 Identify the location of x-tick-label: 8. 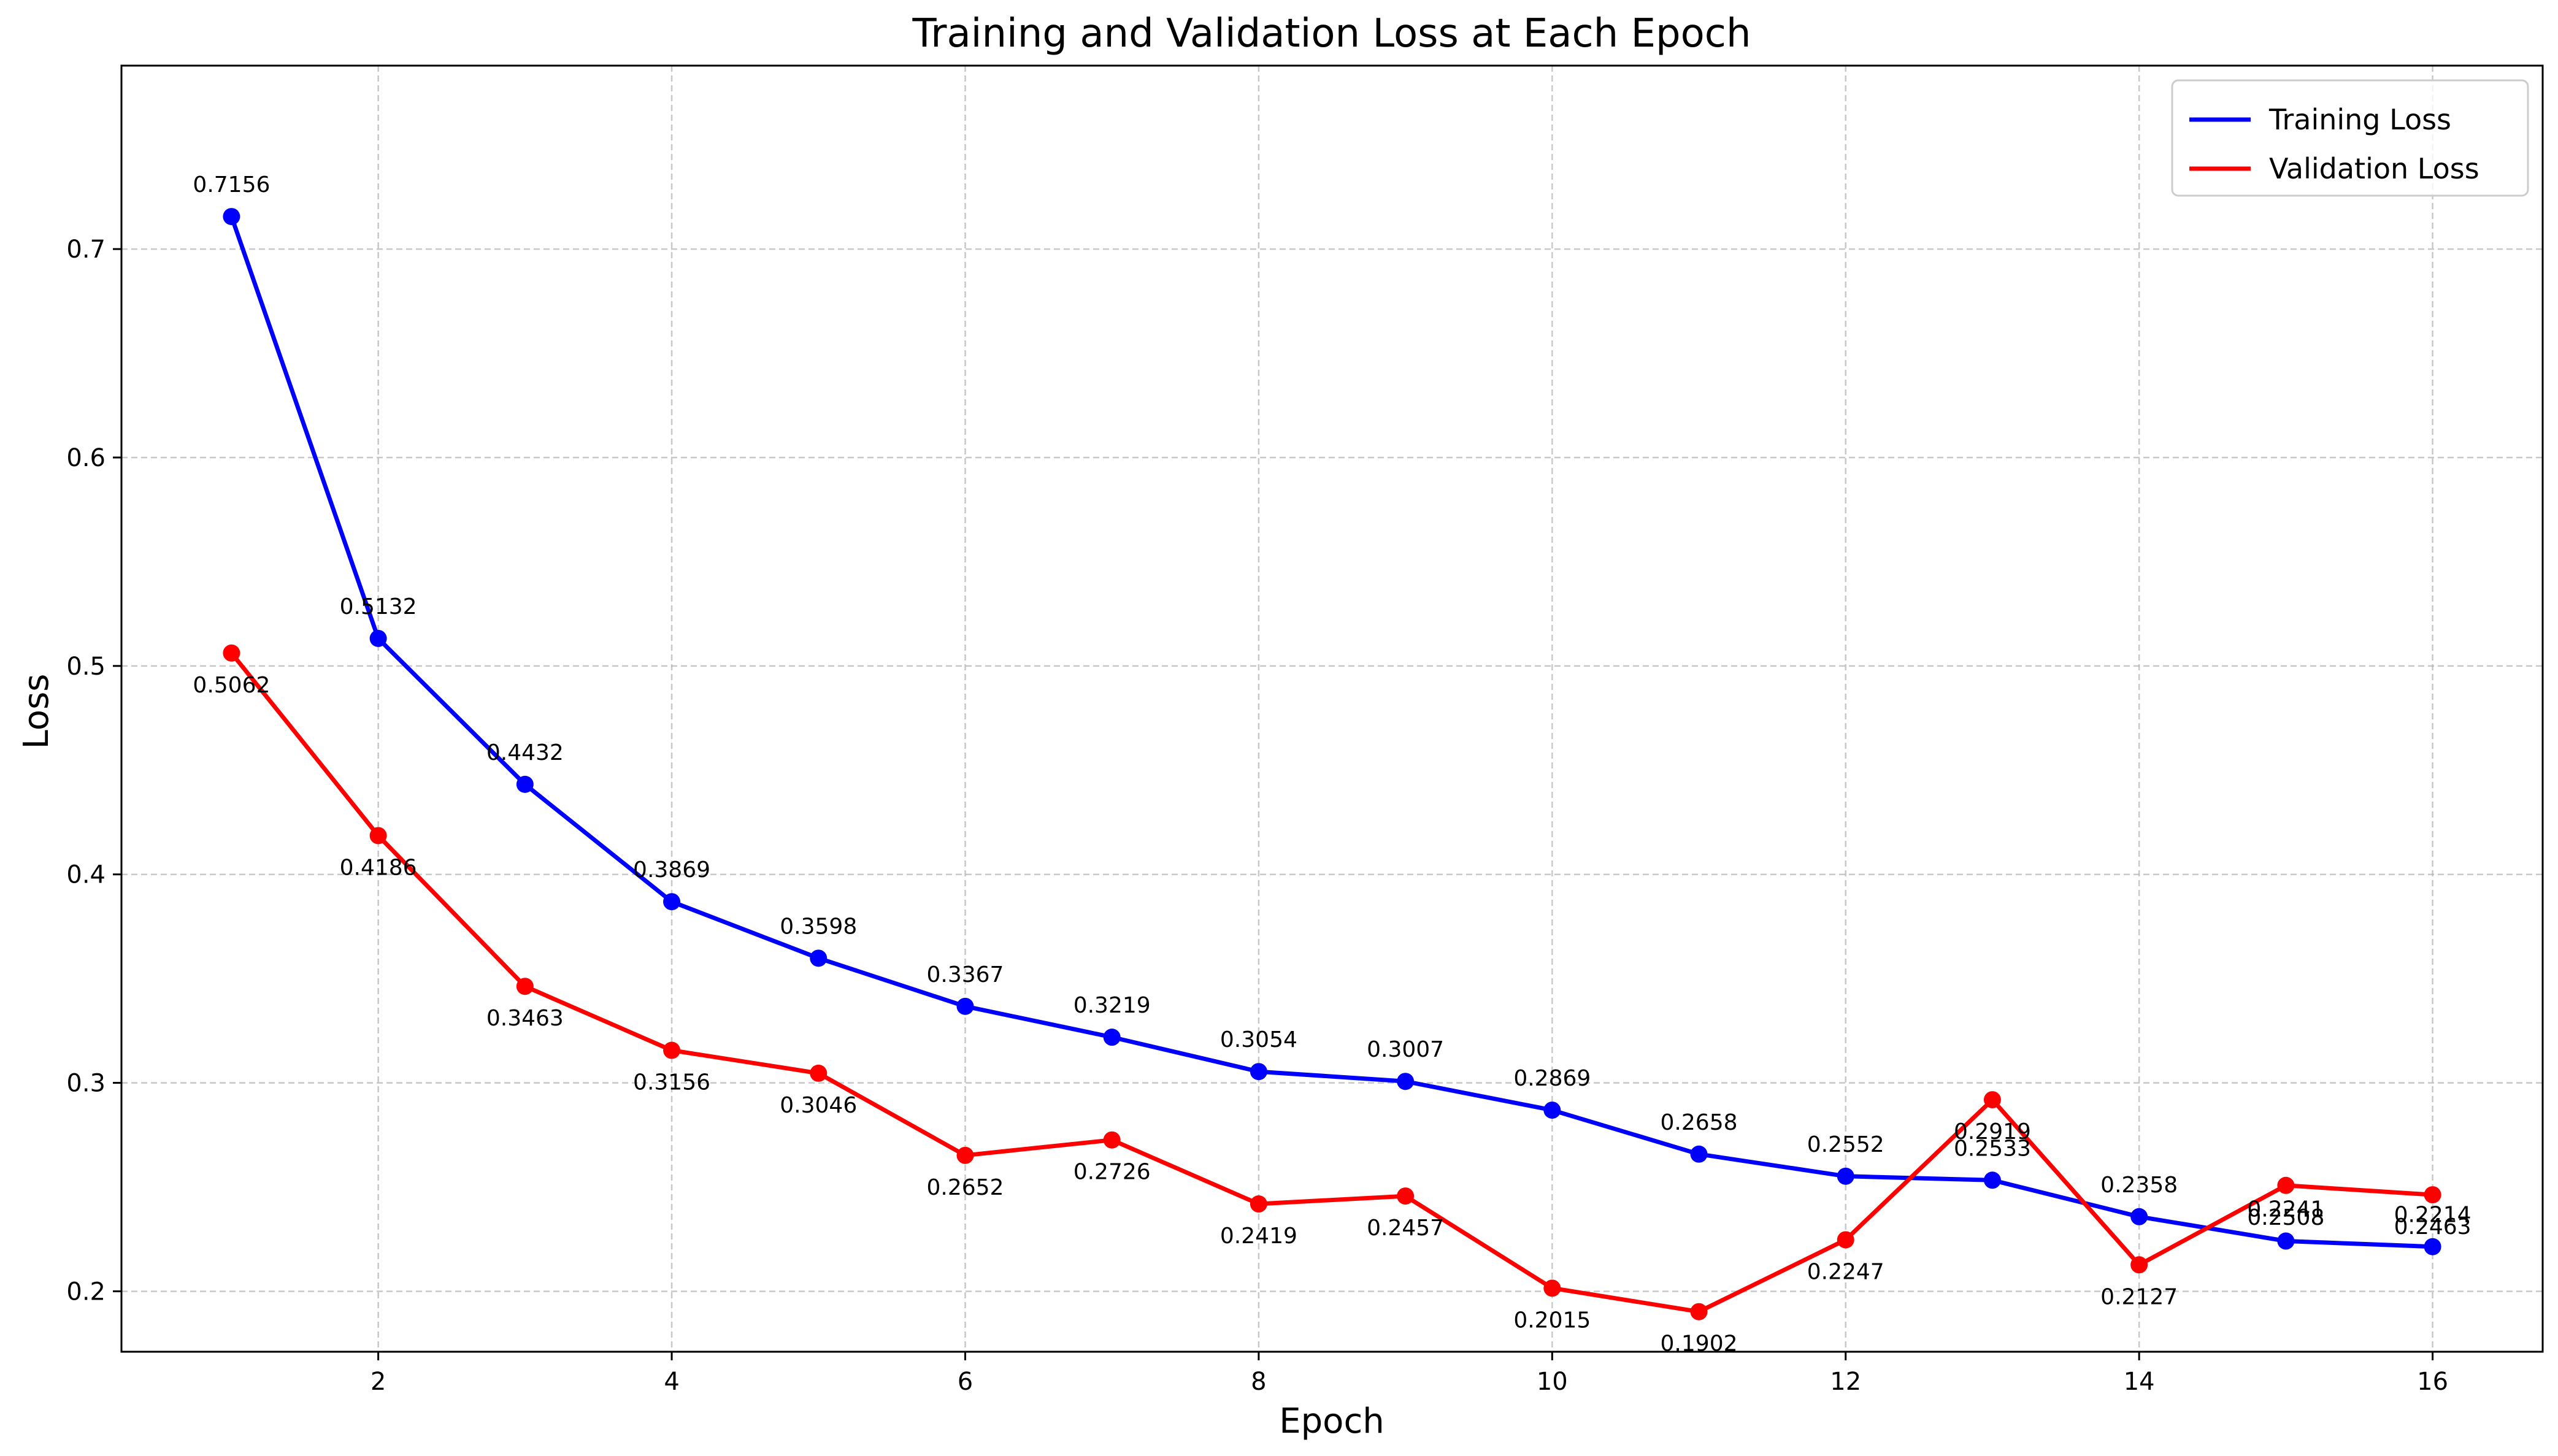
(1258, 1382).